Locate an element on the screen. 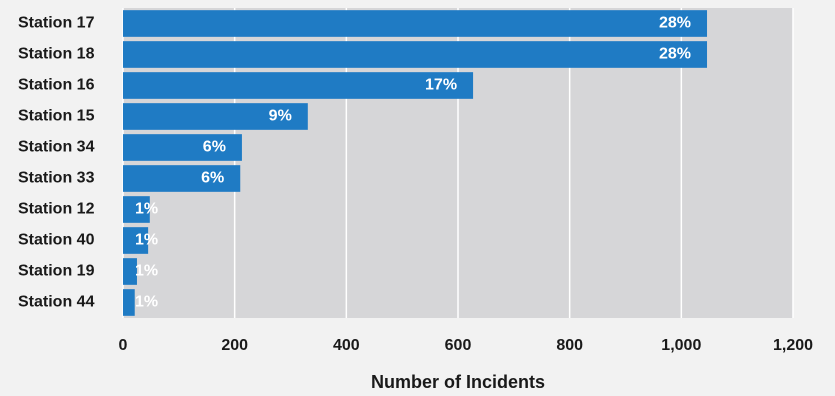 The height and width of the screenshot is (396, 835). x-tick-label: 0 is located at coordinates (123, 345).